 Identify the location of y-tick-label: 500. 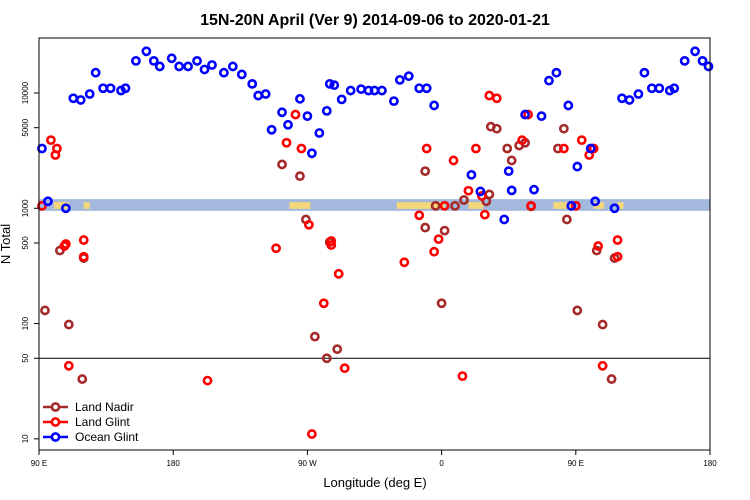
(25, 243).